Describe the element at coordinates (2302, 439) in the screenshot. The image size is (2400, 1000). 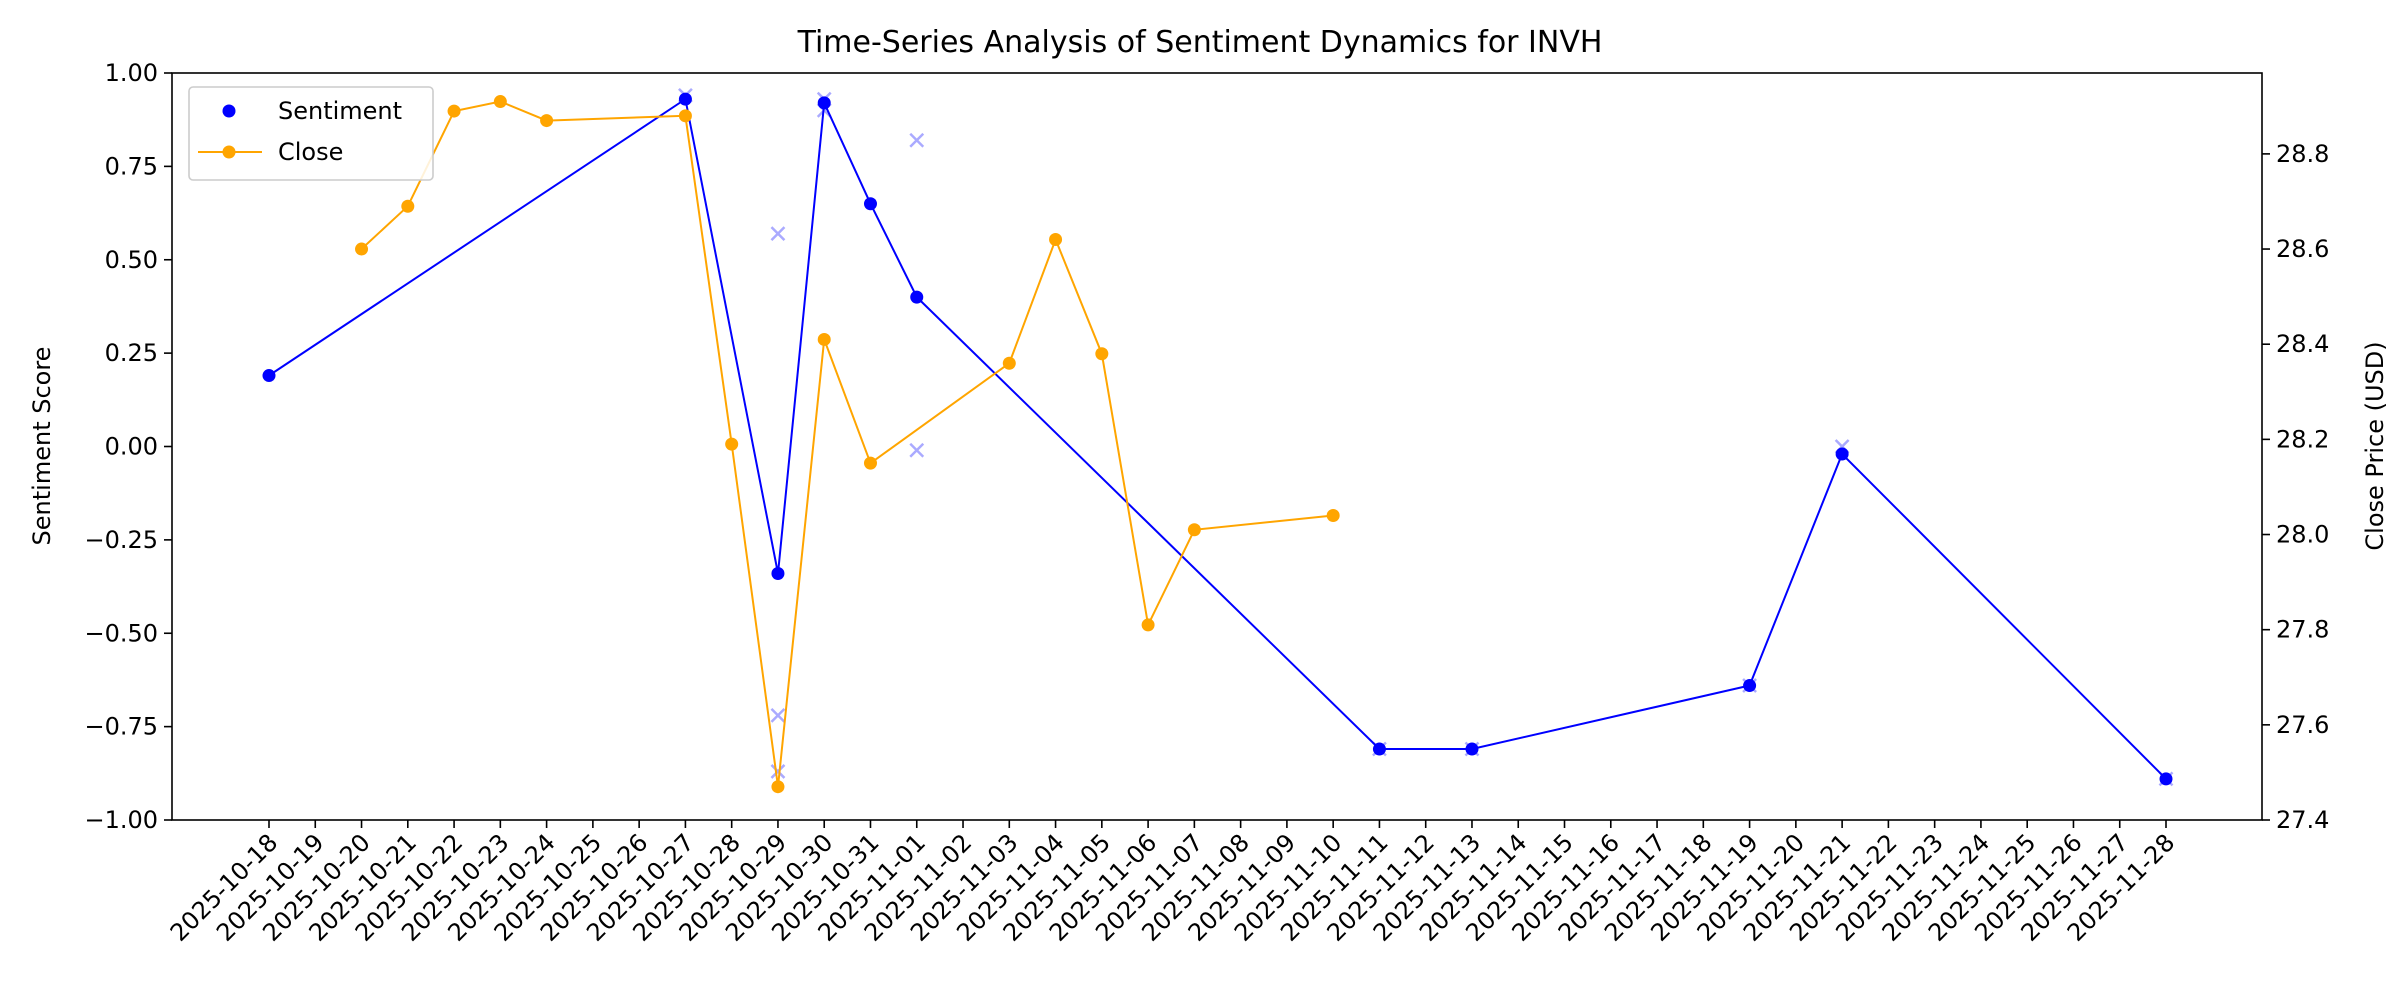
I see `y-right-tick-label: 28.2` at that location.